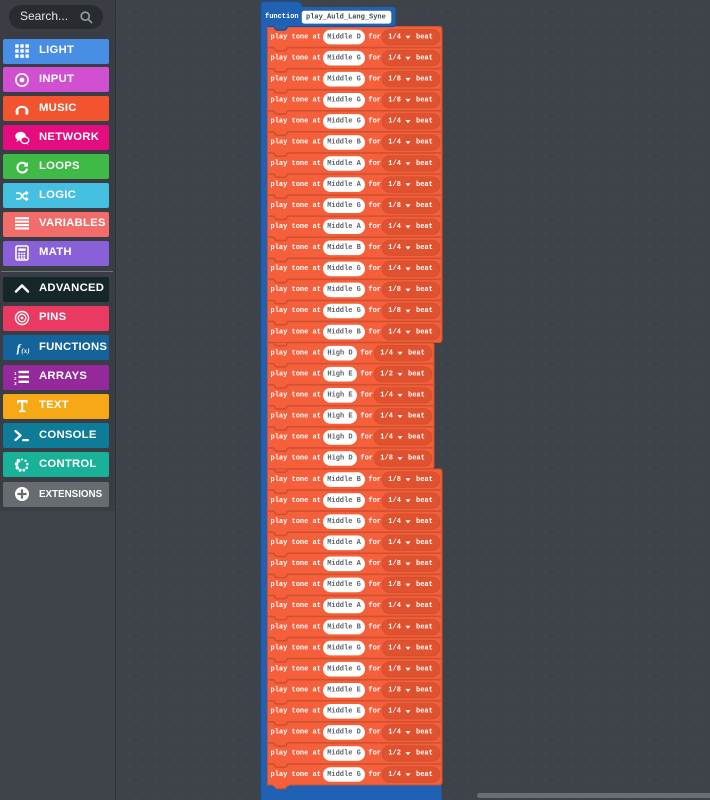 This screenshot has width=710, height=800. I want to click on svg-text: High D, so click(339, 459).